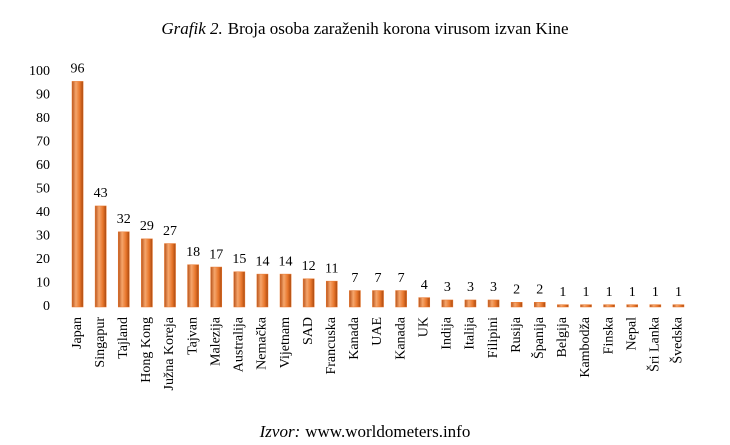 The width and height of the screenshot is (730, 445). I want to click on value-label: 32, so click(124, 219).